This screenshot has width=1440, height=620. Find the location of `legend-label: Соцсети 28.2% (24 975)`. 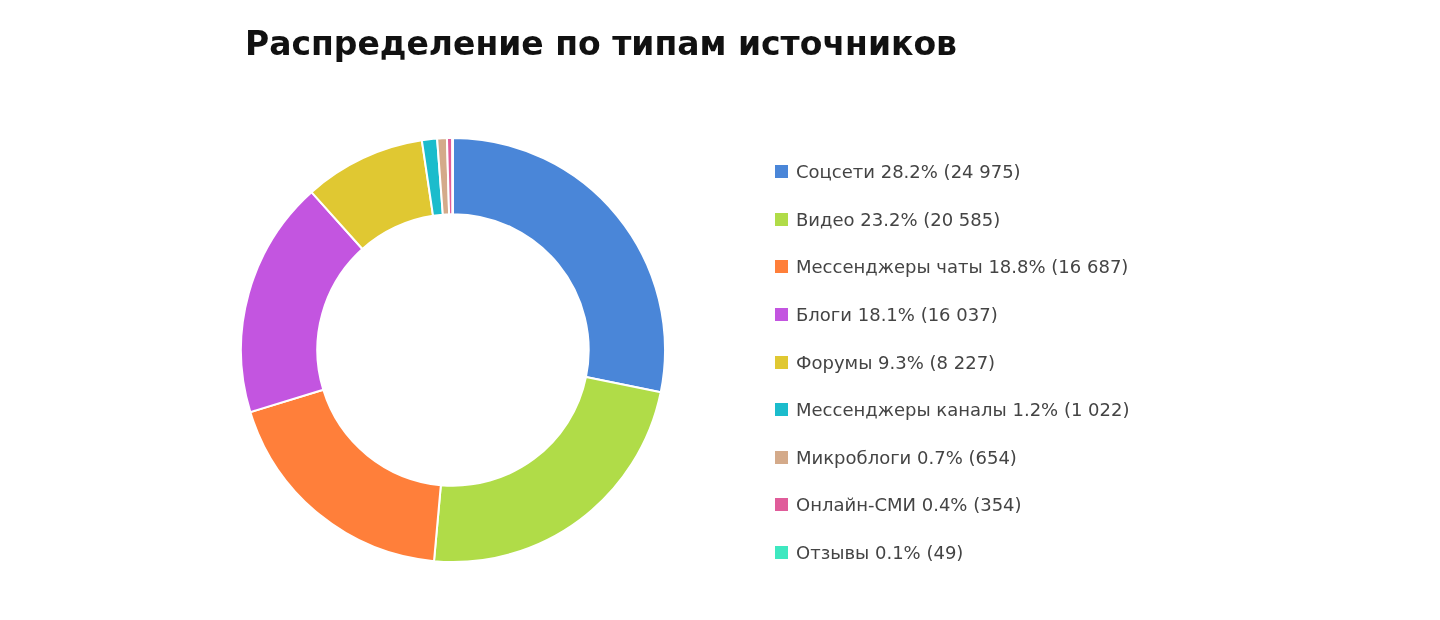

legend-label: Соцсети 28.2% (24 975) is located at coordinates (908, 172).